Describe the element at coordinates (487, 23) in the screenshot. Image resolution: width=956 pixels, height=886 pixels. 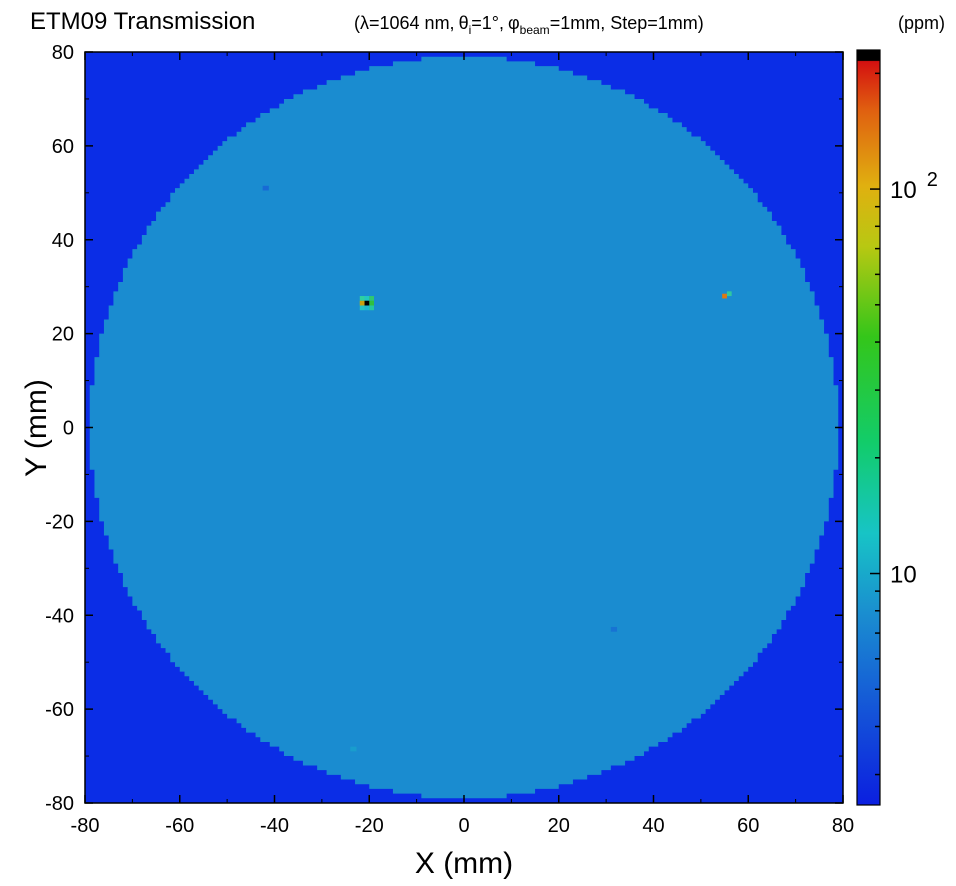
I see `subtitle-theta-rest: =1°,` at that location.